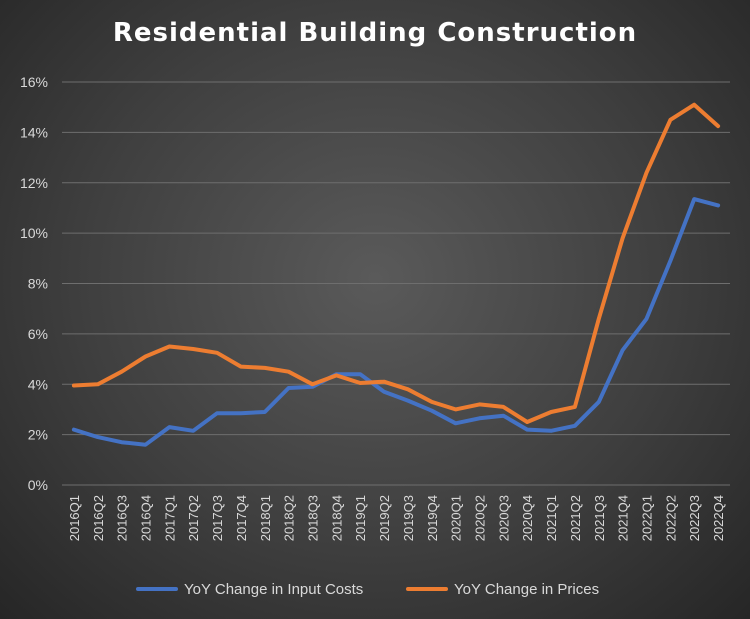  I want to click on x-tick-label: 2019Q2, so click(384, 518).